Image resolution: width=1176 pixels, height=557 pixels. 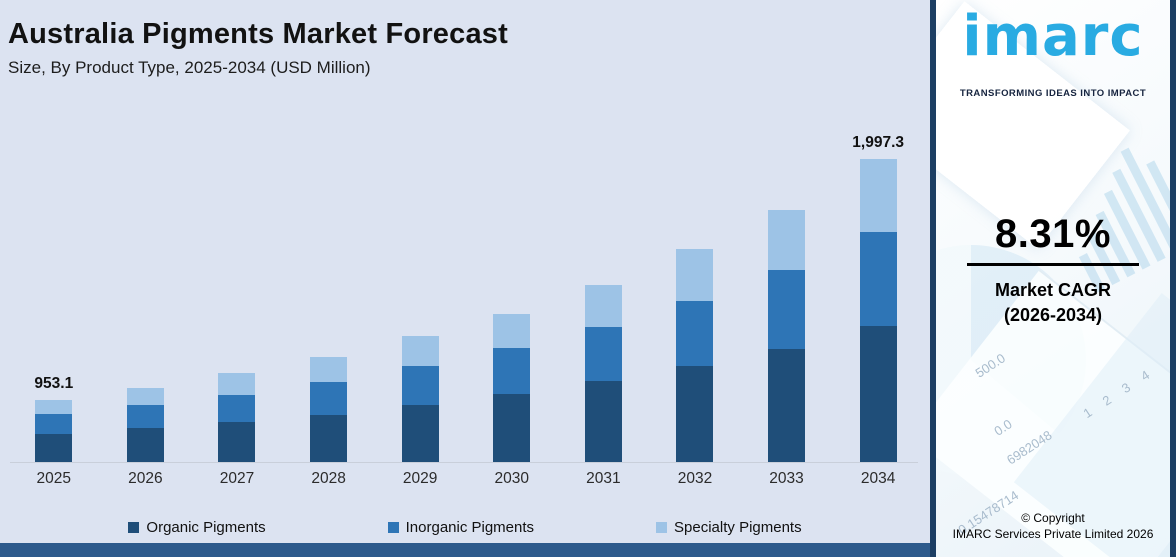 I want to click on stacked-bar-2029, so click(x=420, y=399).